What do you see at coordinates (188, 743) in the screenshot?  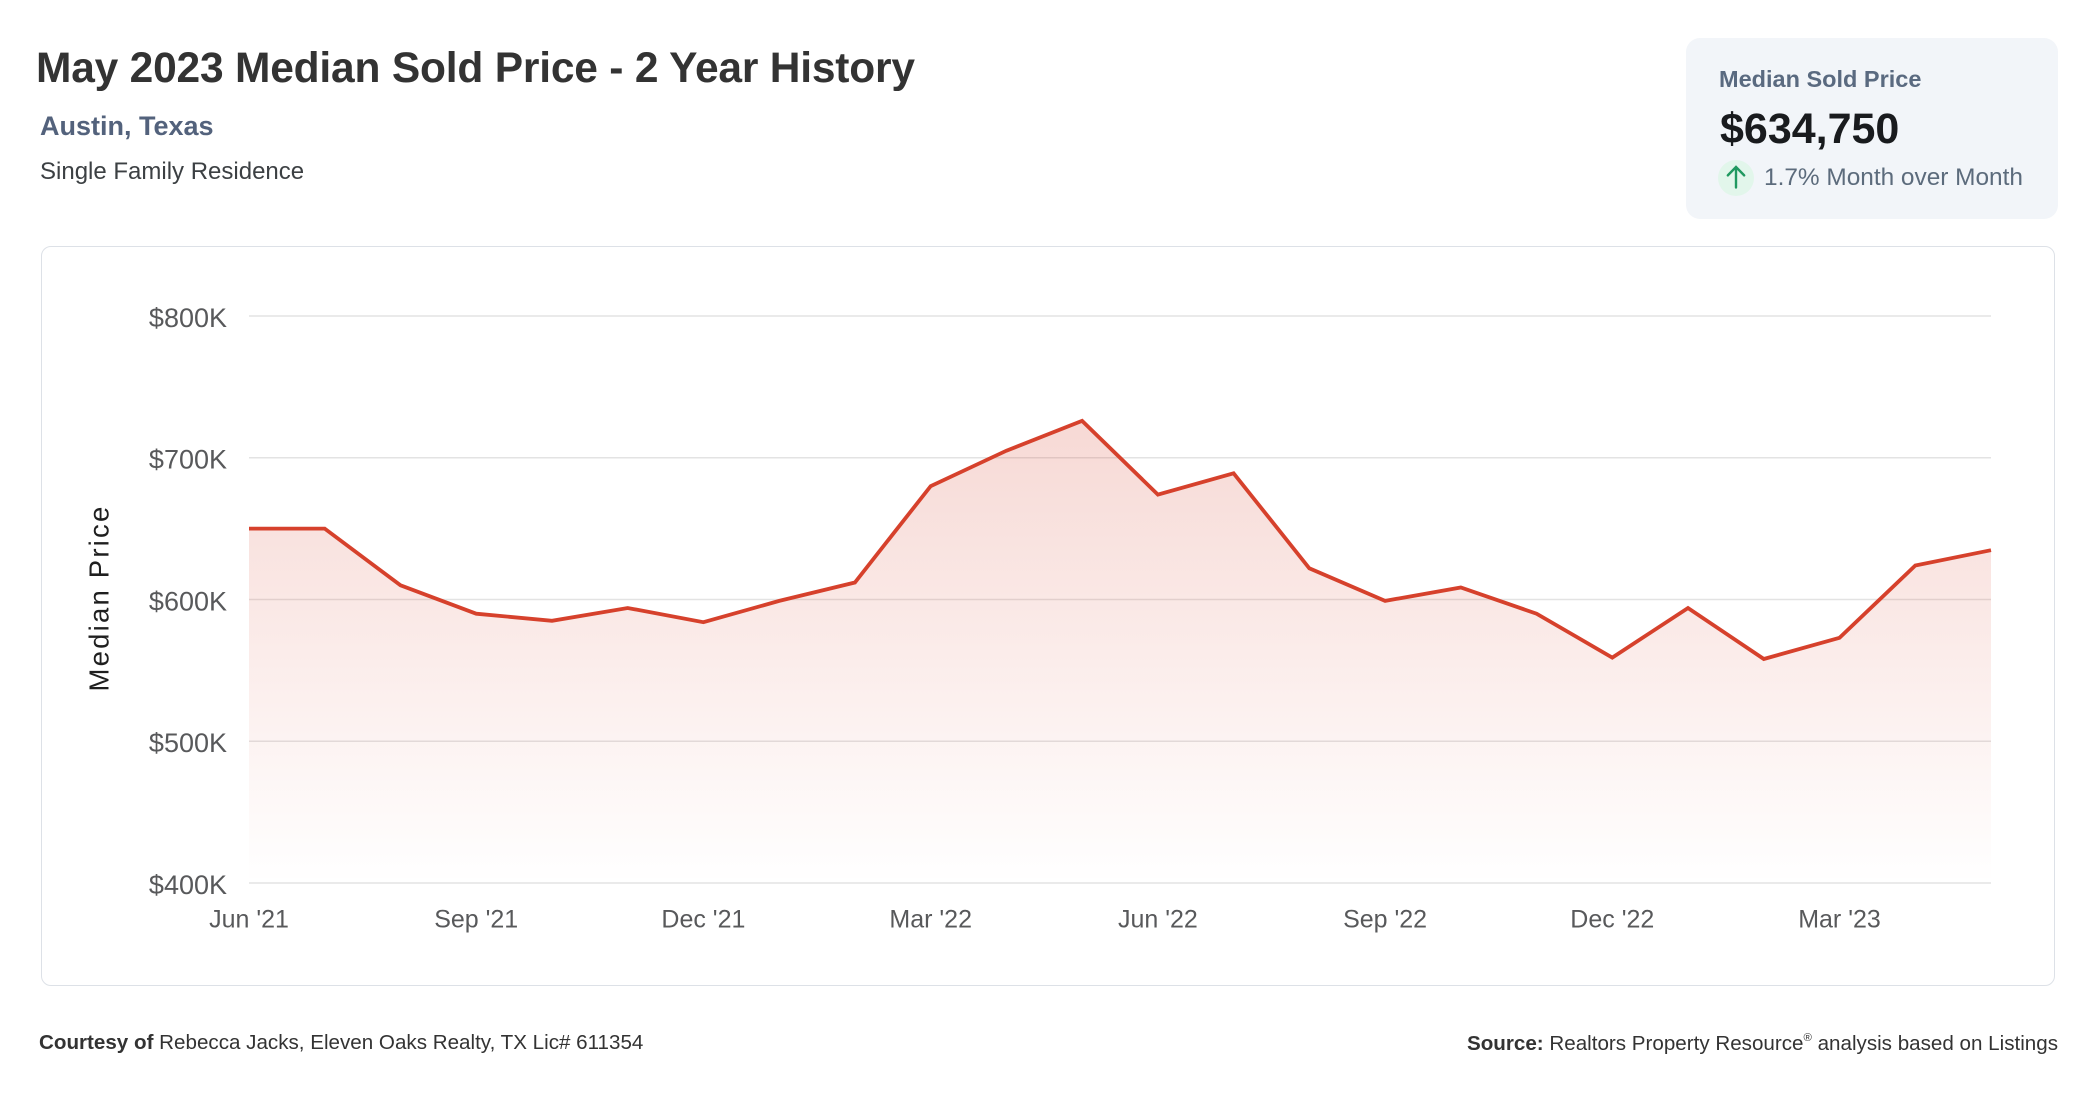 I see `svg-text: $500K` at bounding box center [188, 743].